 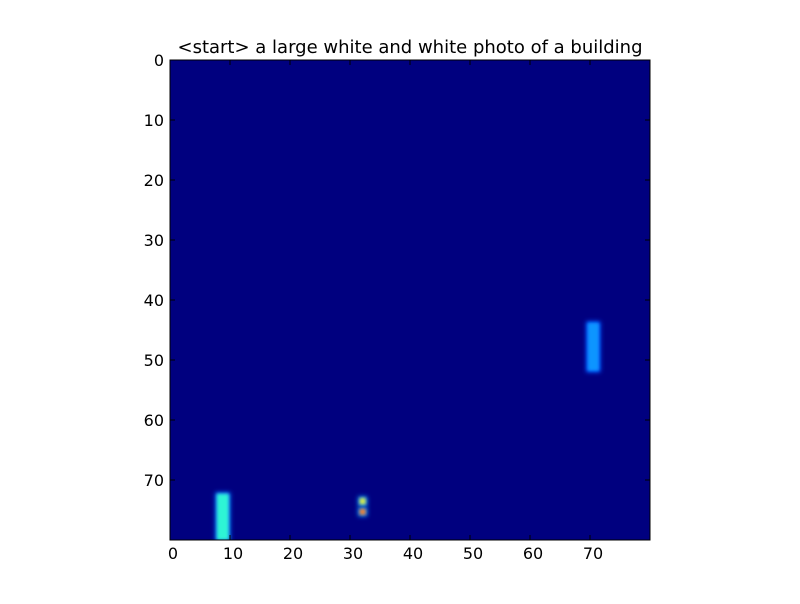 What do you see at coordinates (154, 240) in the screenshot?
I see `y-tick-label: 30` at bounding box center [154, 240].